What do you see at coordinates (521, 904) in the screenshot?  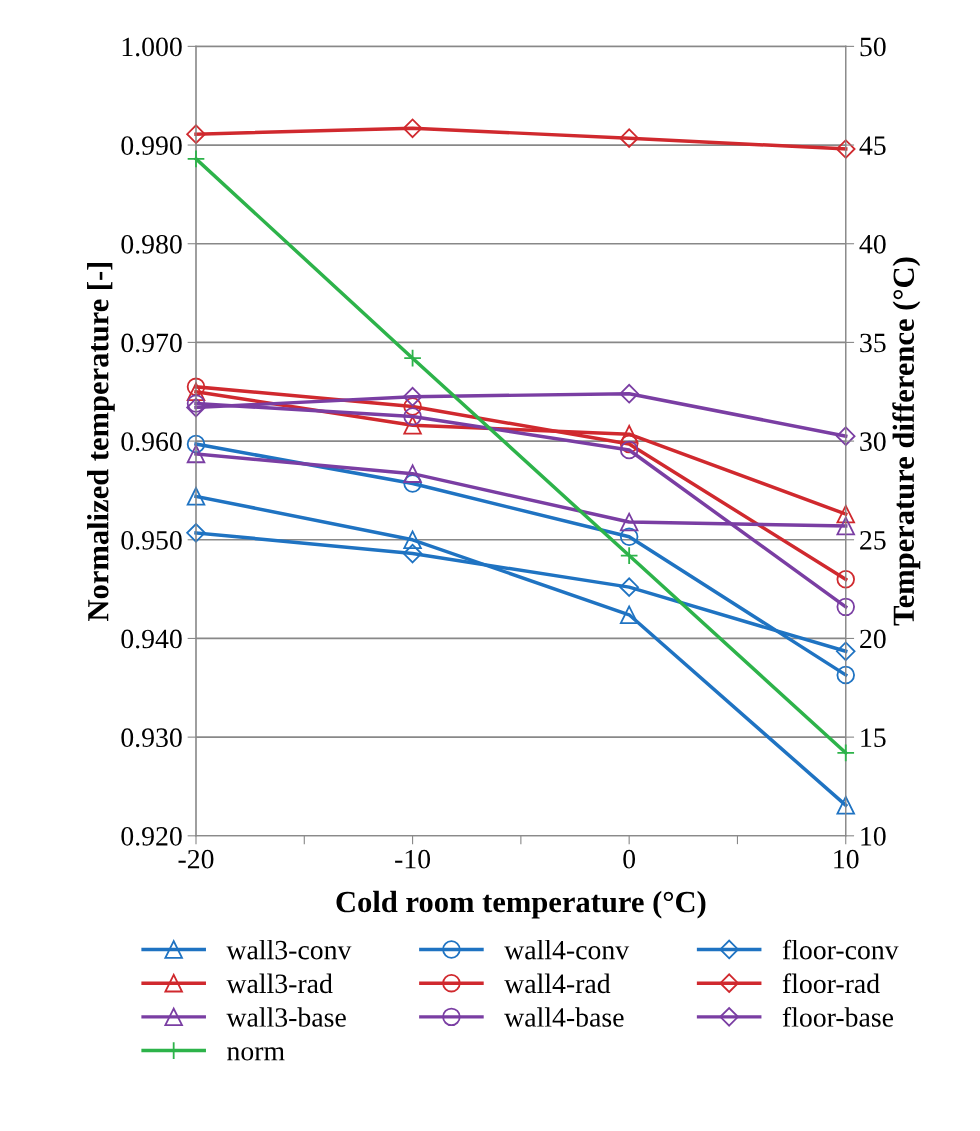 I see `x-axis-title: Cold room temperature (°C)` at bounding box center [521, 904].